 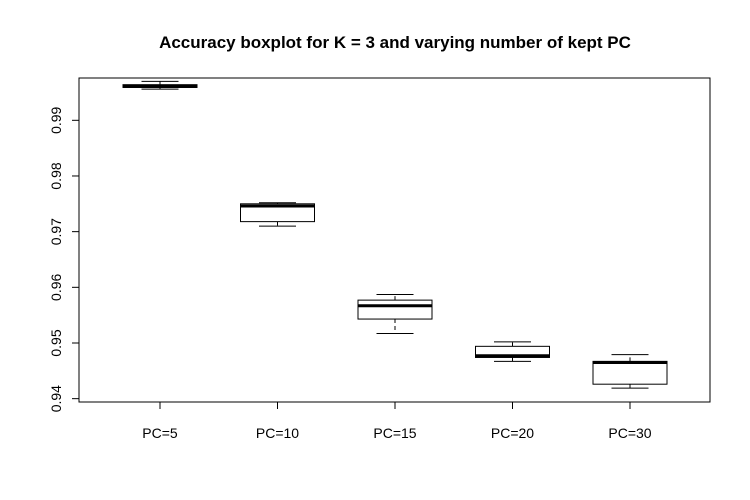 I want to click on x-tick-label: PC=10, so click(x=277, y=433).